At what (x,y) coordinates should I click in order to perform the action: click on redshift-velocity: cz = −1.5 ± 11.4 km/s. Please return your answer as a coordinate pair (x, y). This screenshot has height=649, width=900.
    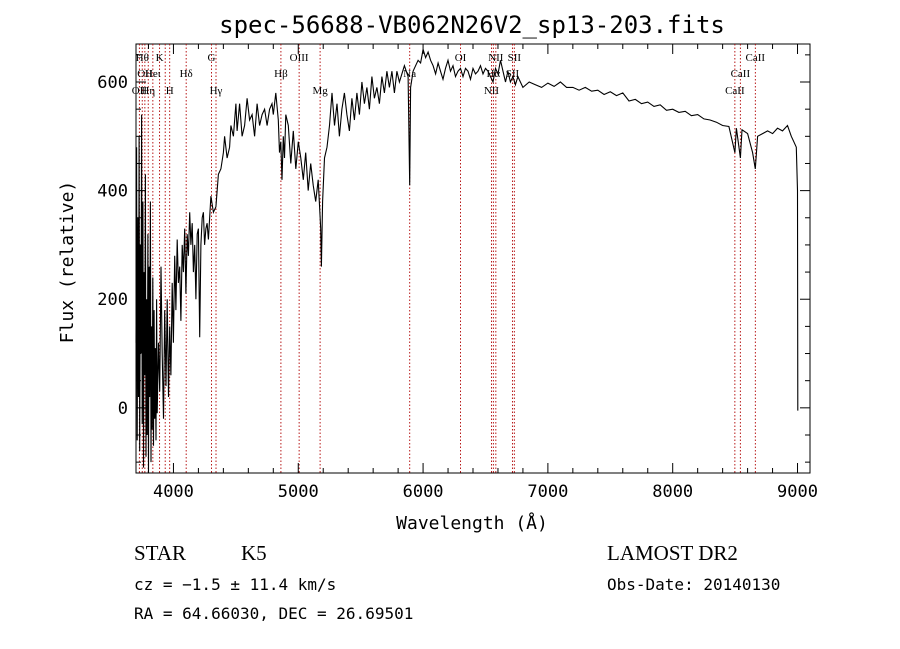
    Looking at the image, I should click on (235, 584).